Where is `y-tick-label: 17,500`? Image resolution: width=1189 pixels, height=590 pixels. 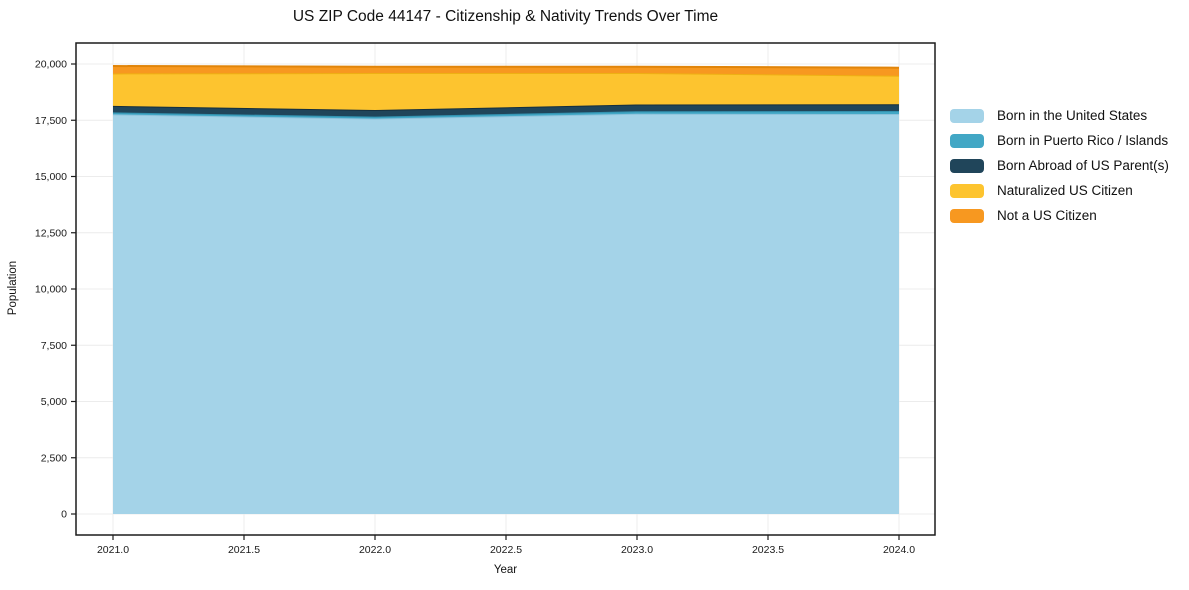
y-tick-label: 17,500 is located at coordinates (51, 121).